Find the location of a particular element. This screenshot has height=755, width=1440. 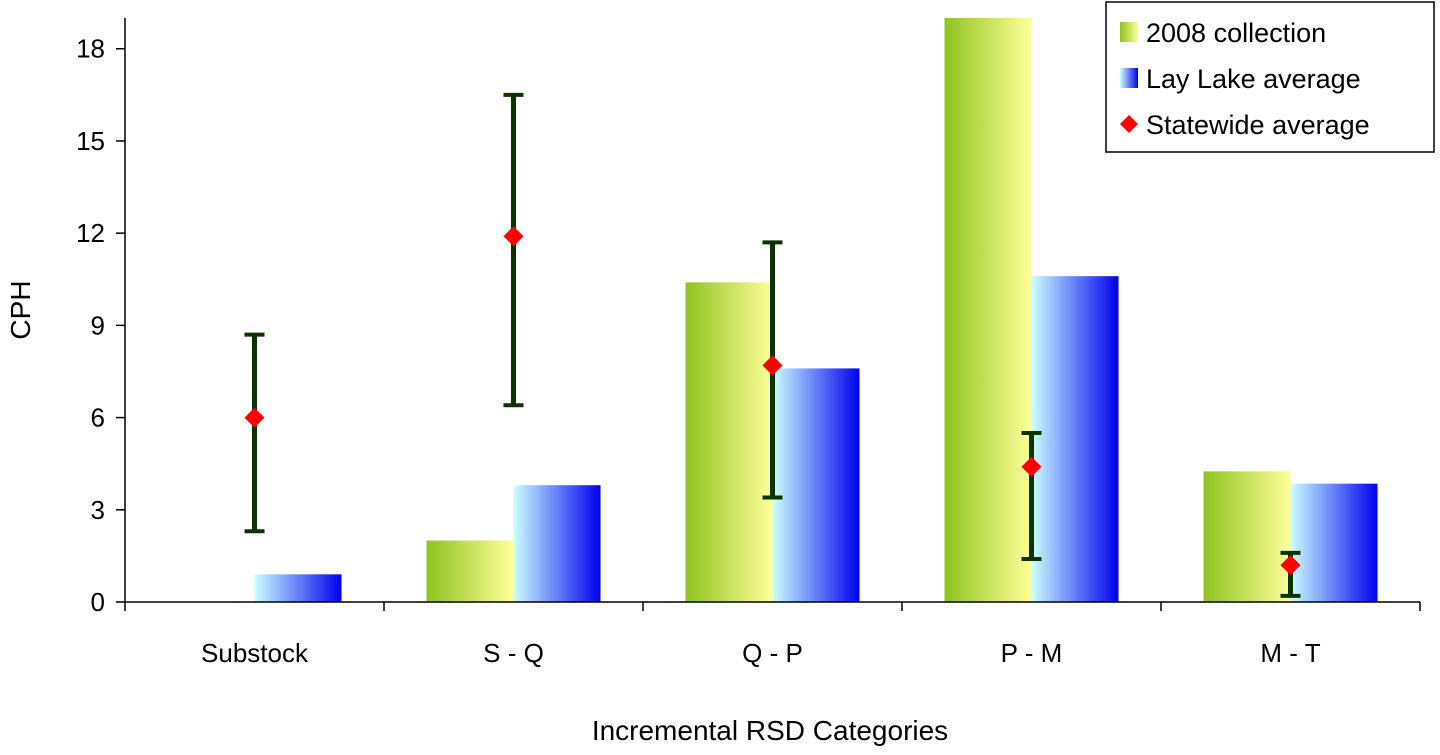

x-tick-label-3: P - M is located at coordinates (1032, 653).